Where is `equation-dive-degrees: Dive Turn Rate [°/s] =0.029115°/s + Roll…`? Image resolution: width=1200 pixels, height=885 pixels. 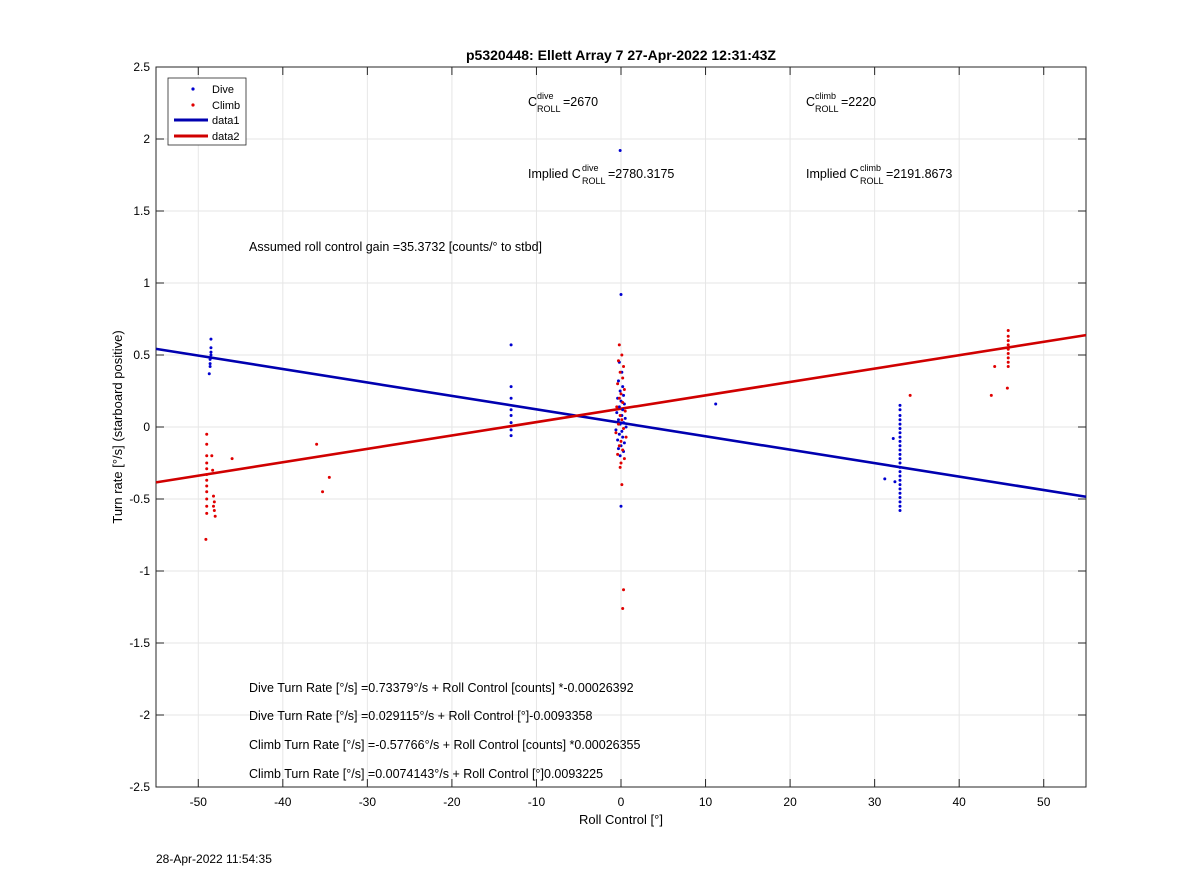
equation-dive-degrees: Dive Turn Rate [°/s] =0.029115°/s + Roll… is located at coordinates (420, 716).